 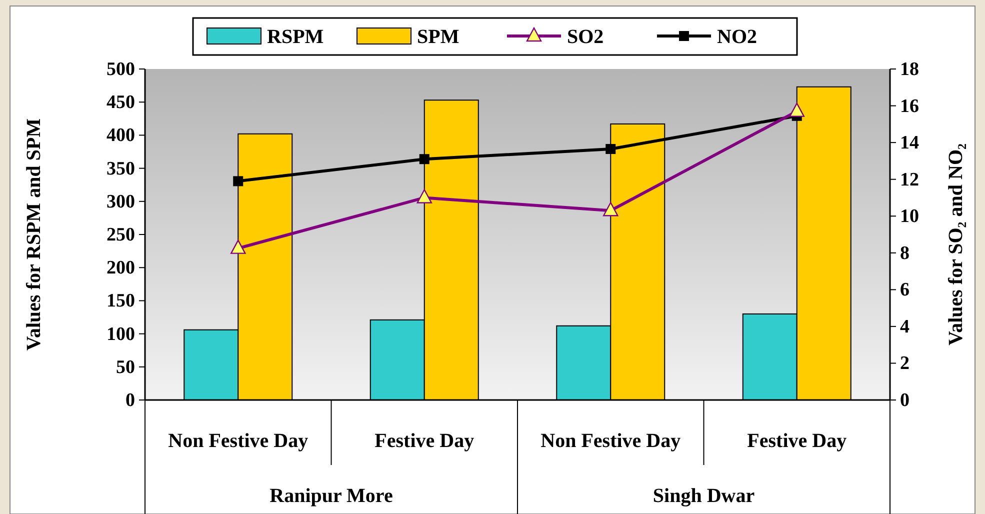 I want to click on y-tick-label: 250, so click(x=120, y=235).